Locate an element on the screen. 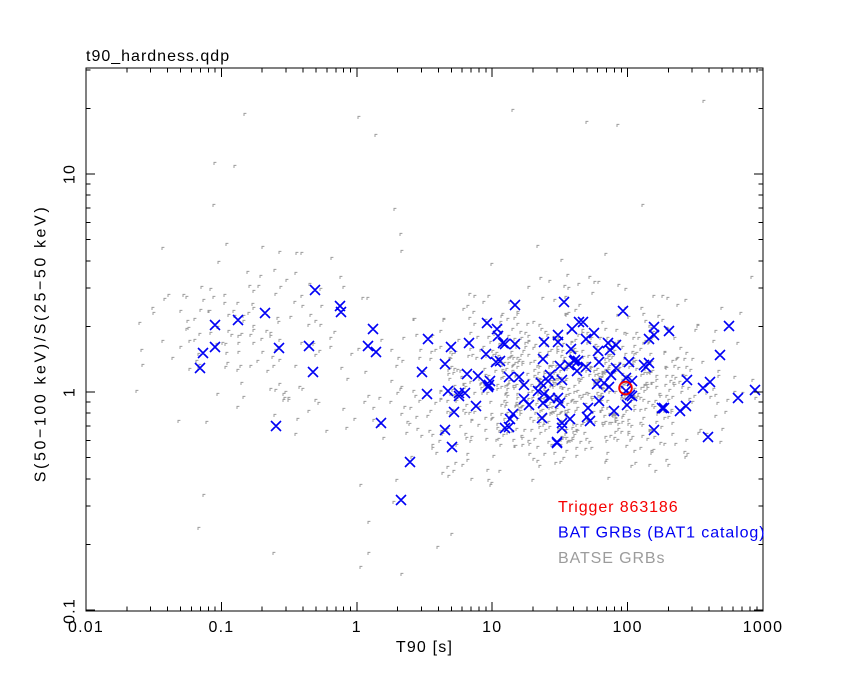 Image resolution: width=850 pixels, height=680 pixels. svg-text: Trigger 863186 is located at coordinates (618, 507).